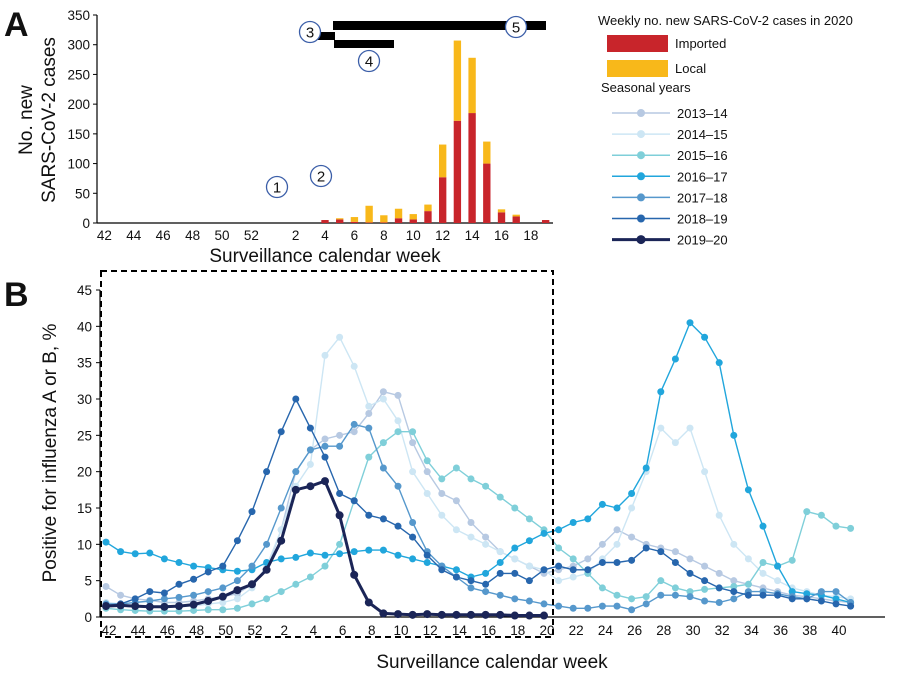 This screenshot has width=900, height=677. What do you see at coordinates (641, 155) in the screenshot?
I see `legend-marker-2015–16` at bounding box center [641, 155].